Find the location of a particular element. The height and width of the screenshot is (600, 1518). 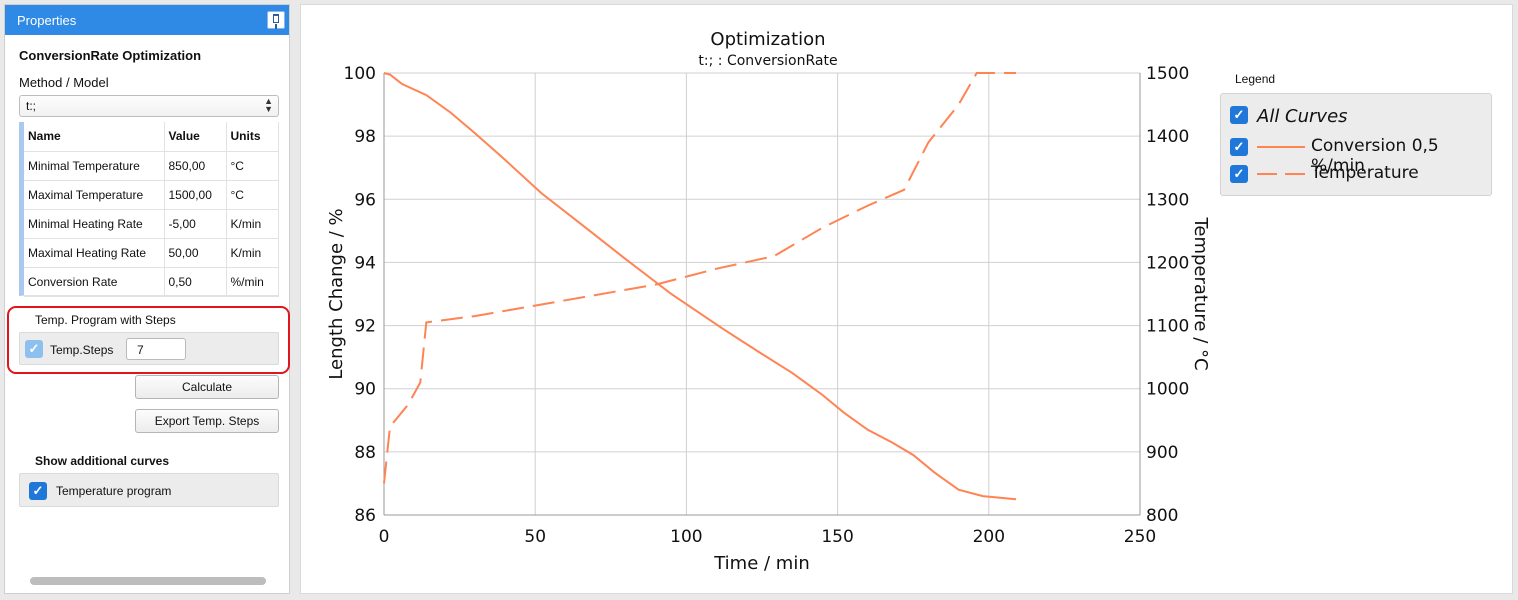

y2-tick-label: 1200 is located at coordinates (1167, 263).